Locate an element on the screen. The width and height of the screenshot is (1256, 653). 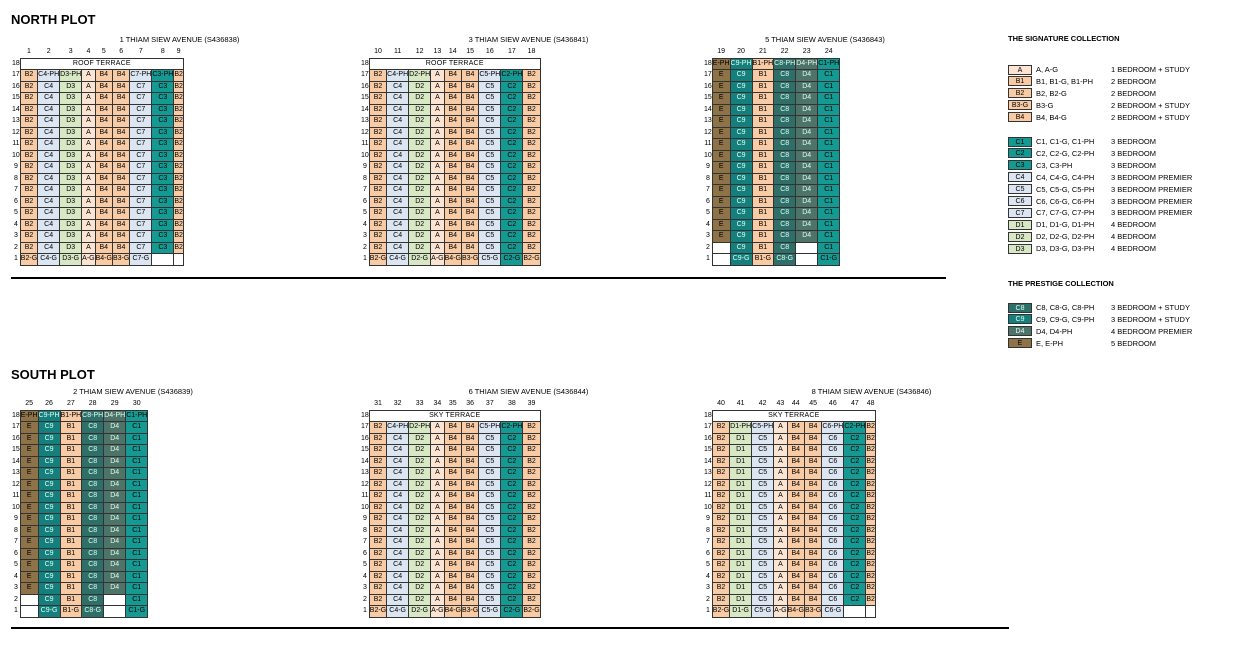
level-number: 18 is located at coordinates (708, 415).